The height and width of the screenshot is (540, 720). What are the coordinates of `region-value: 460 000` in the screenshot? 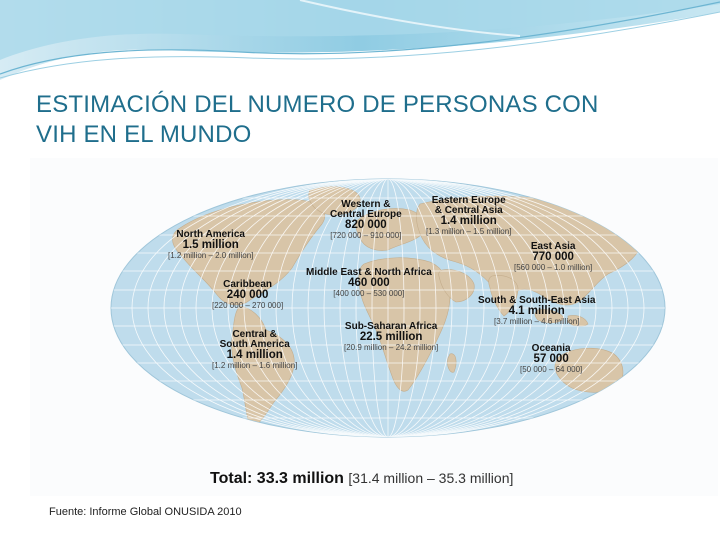 It's located at (369, 283).